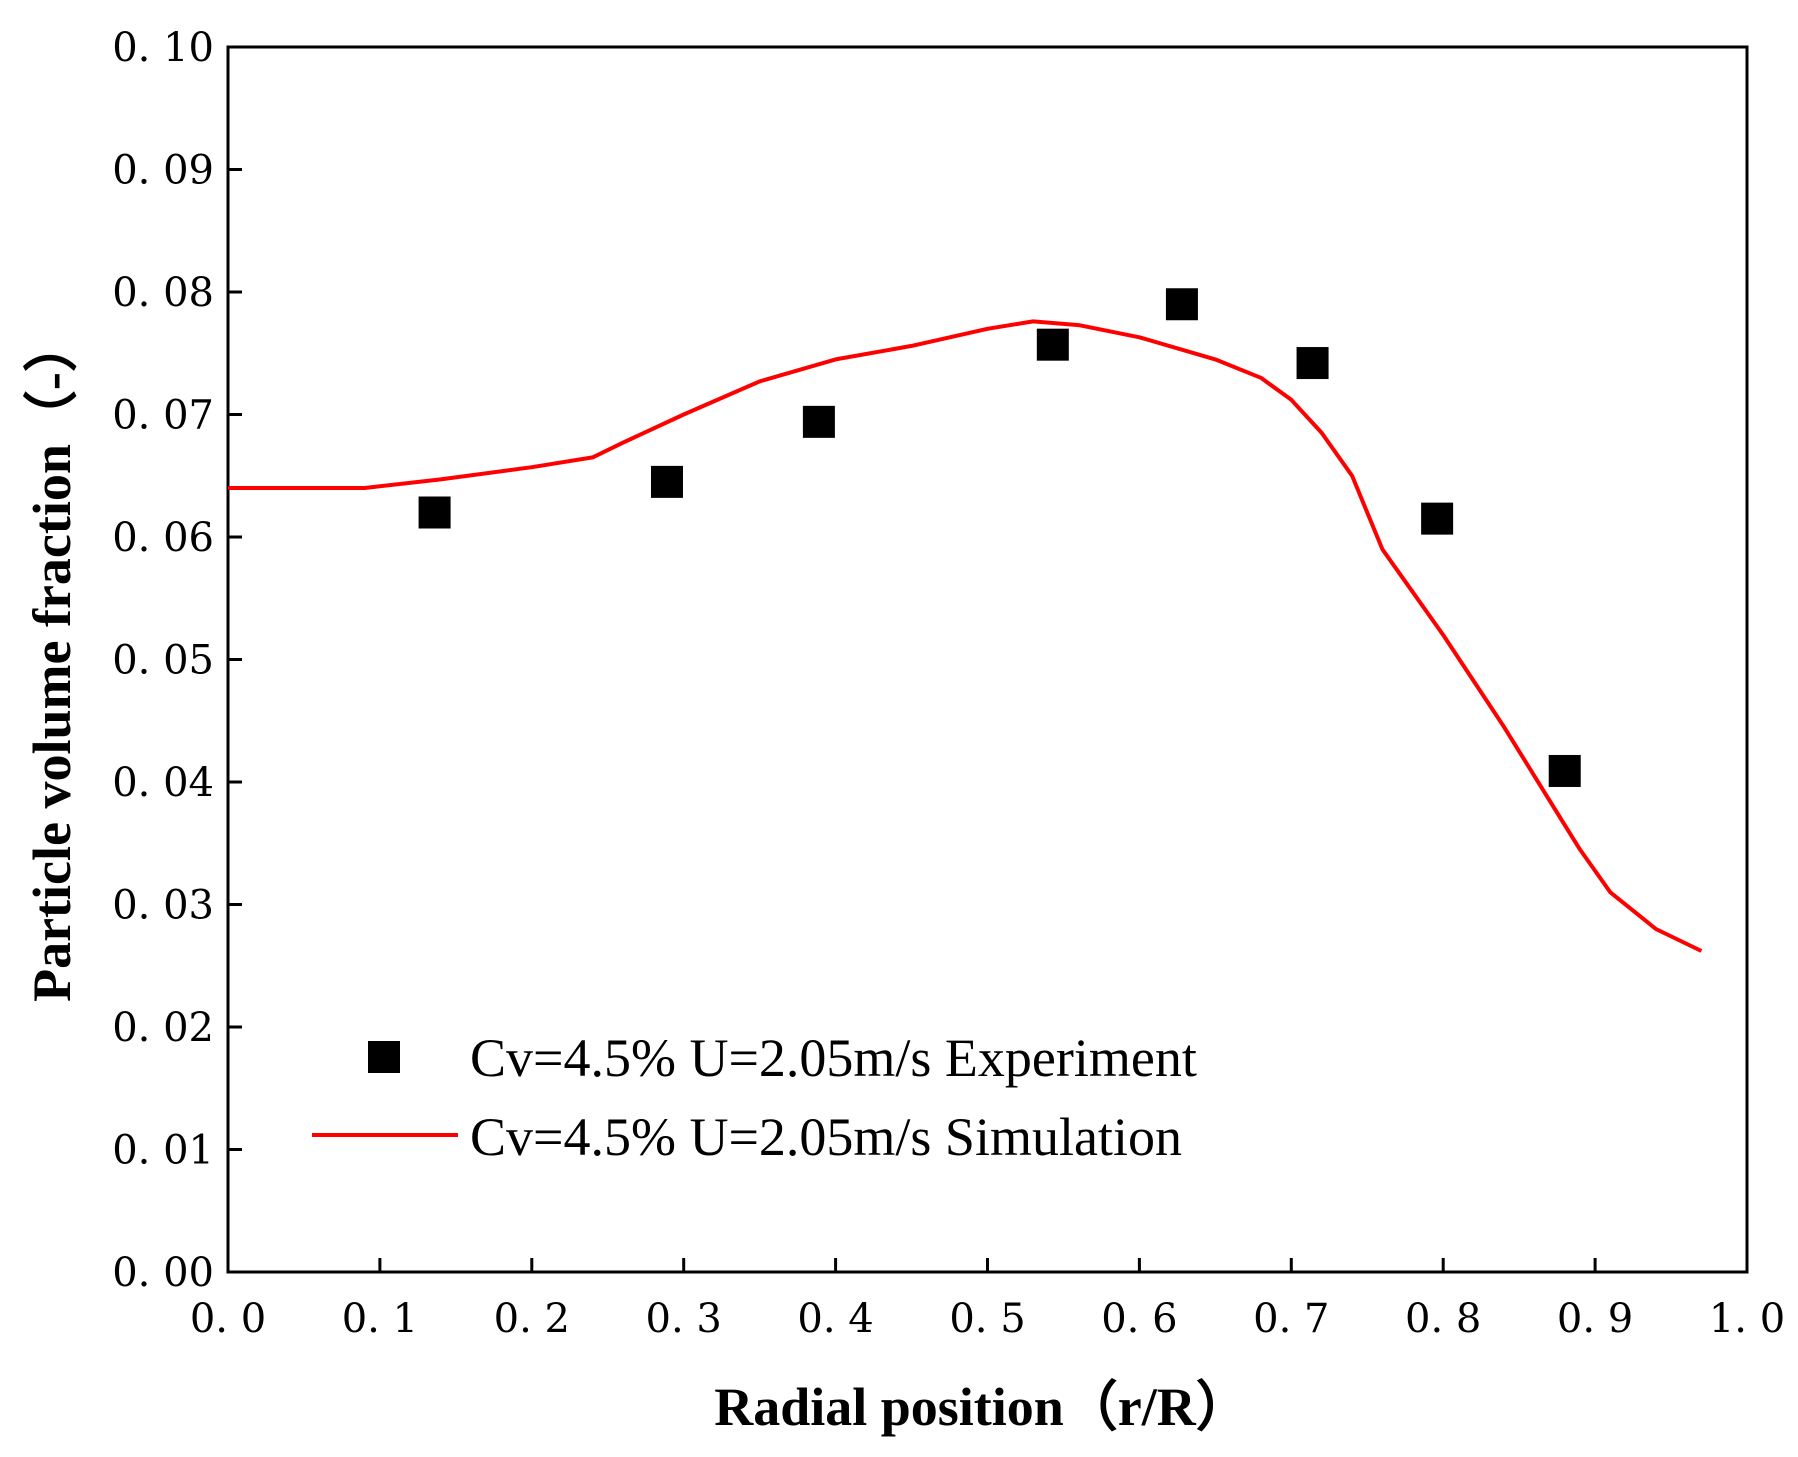  What do you see at coordinates (384, 1057) in the screenshot?
I see `legend-marker-experiment` at bounding box center [384, 1057].